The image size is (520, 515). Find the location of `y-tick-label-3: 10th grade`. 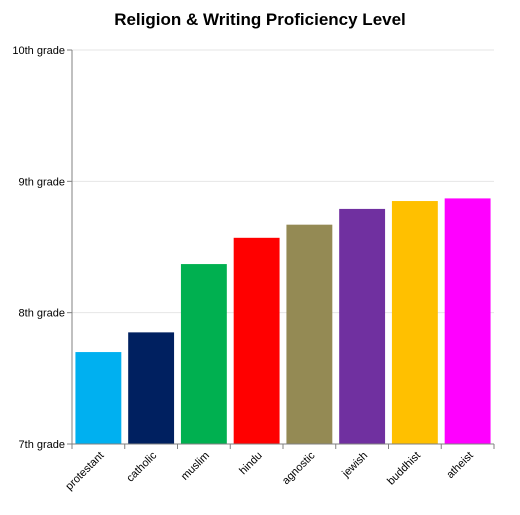

y-tick-label-3: 10th grade is located at coordinates (38, 51).